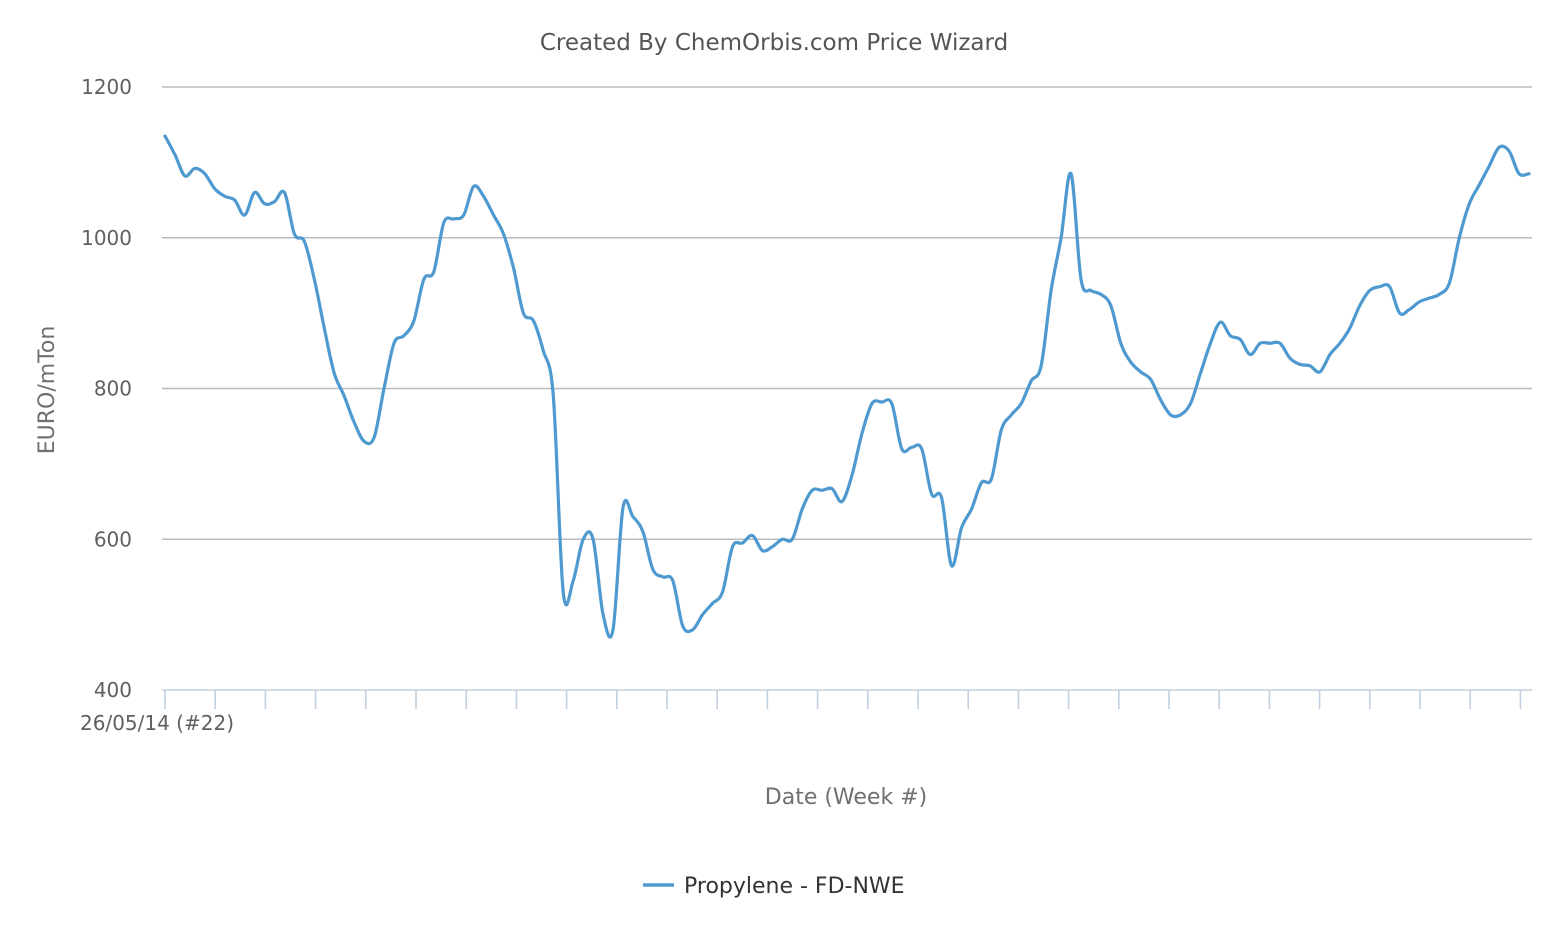  Describe the element at coordinates (106, 238) in the screenshot. I see `y-tick-label-1000: 1000` at that location.